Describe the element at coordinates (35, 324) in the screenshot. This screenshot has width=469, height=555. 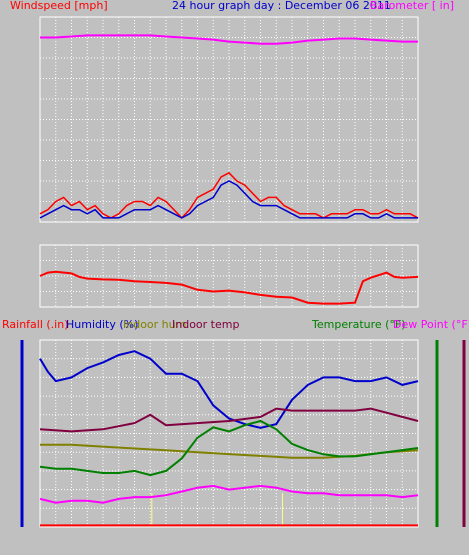
I see `rainfall-legend: Rainfall (.in)` at that location.